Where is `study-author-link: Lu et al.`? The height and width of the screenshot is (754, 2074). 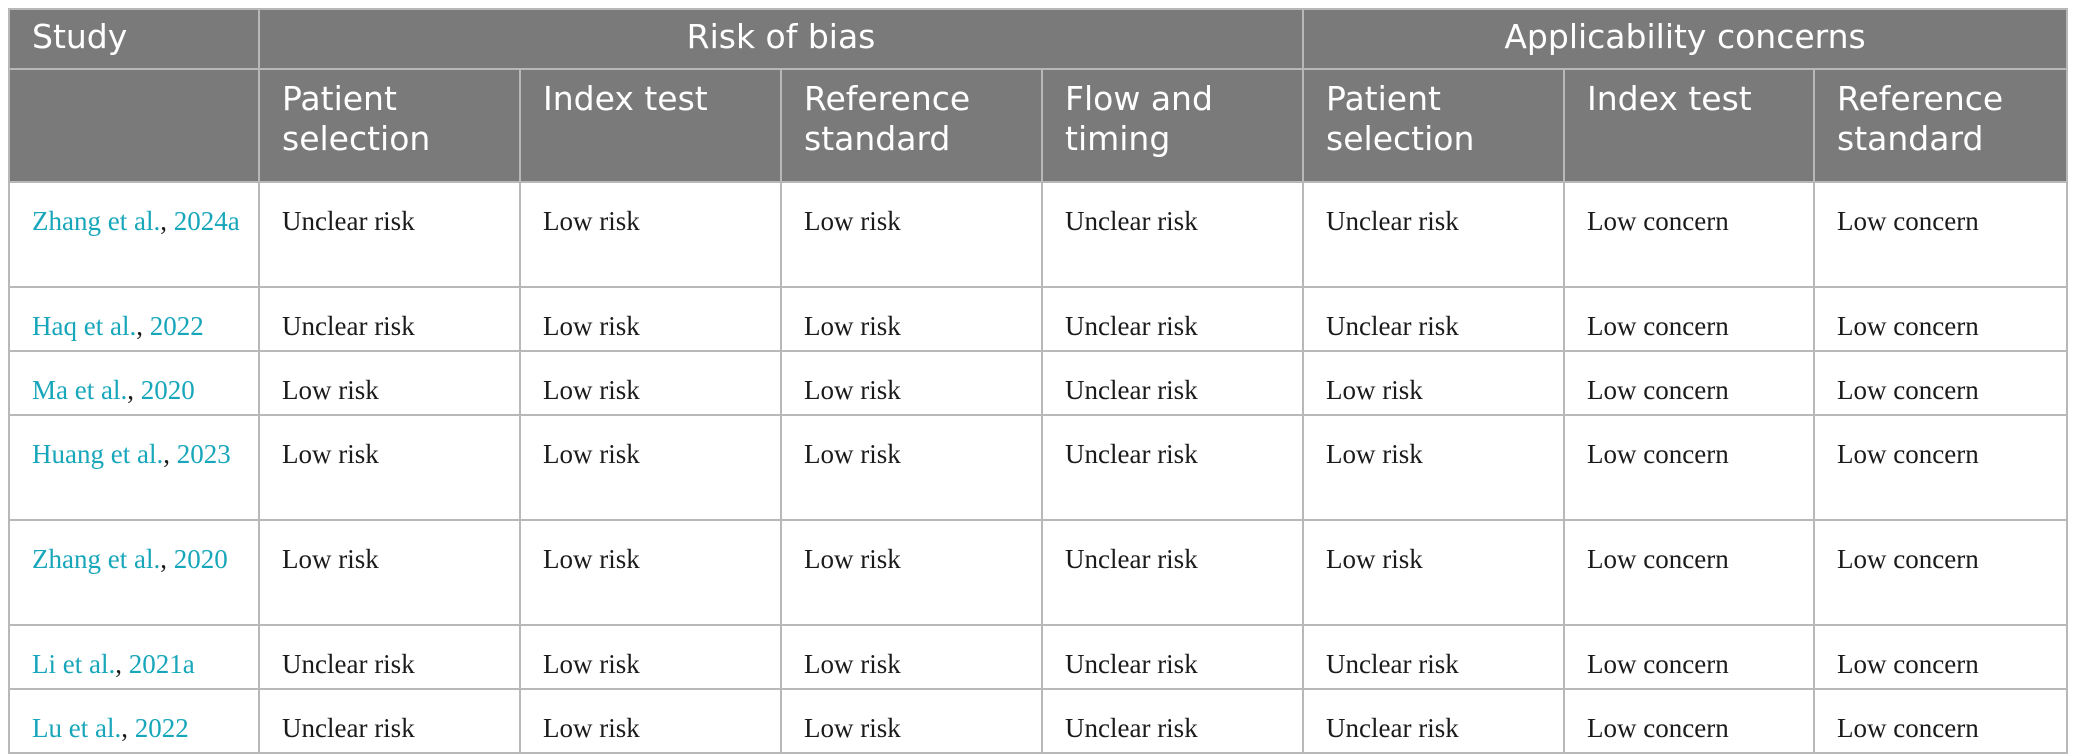
study-author-link: Lu et al. is located at coordinates (77, 728).